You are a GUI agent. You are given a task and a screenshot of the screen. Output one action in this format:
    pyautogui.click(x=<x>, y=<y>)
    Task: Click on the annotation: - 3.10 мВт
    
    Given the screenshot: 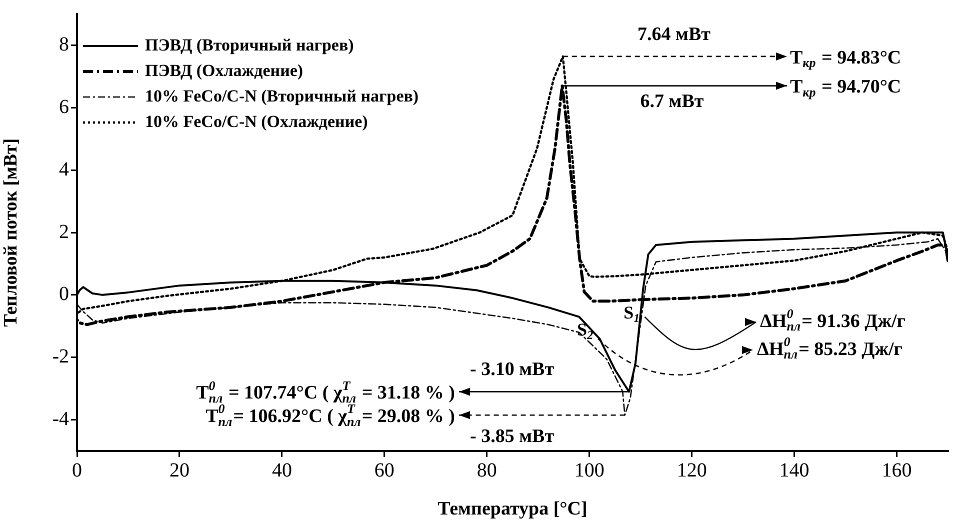 What is the action you would take?
    pyautogui.click(x=512, y=369)
    